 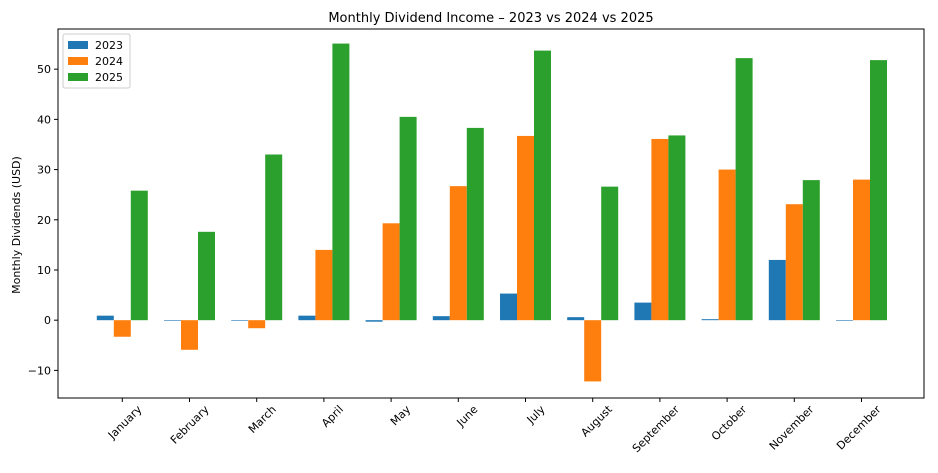 I want to click on bar-2023-june, so click(x=441, y=318).